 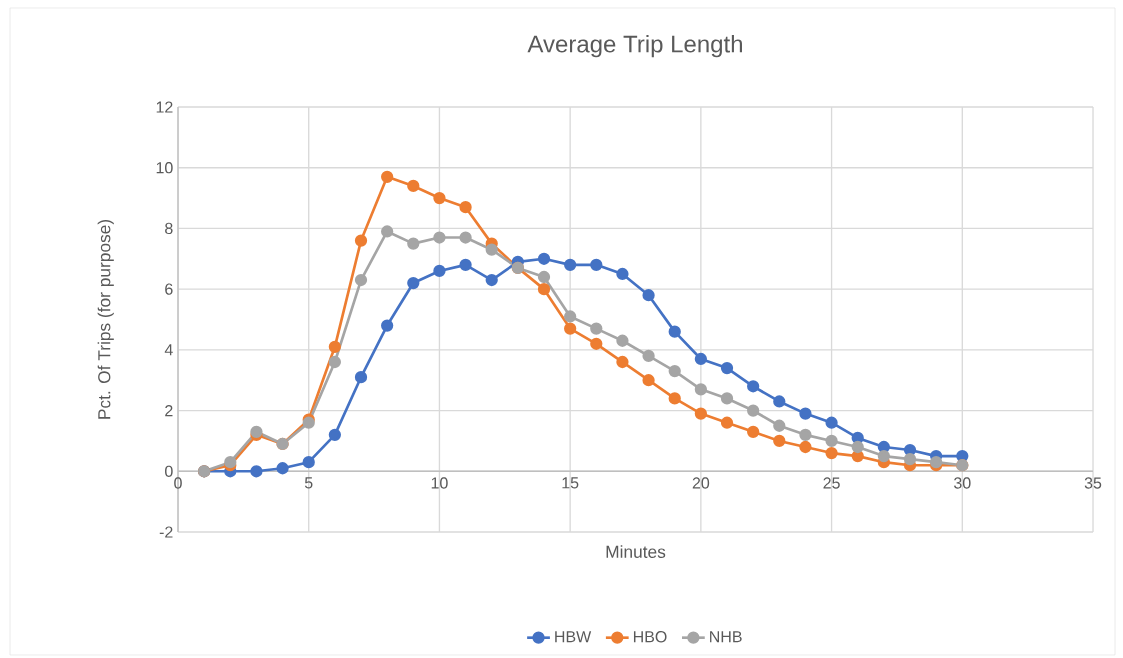 I want to click on y-tick-label: 6, so click(x=169, y=289).